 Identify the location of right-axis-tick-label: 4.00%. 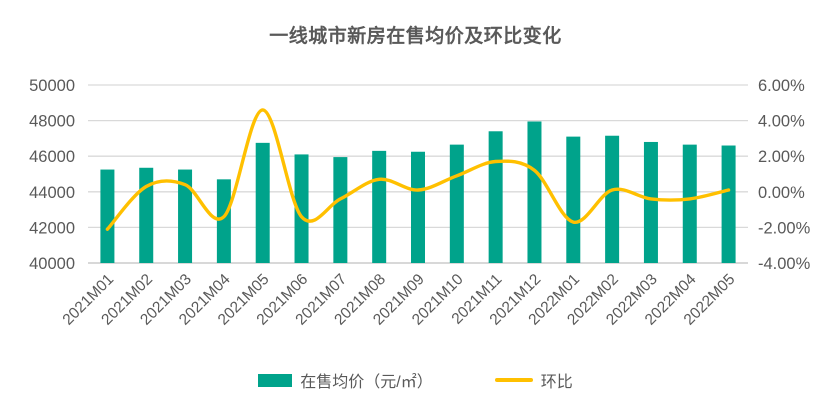
(781, 122).